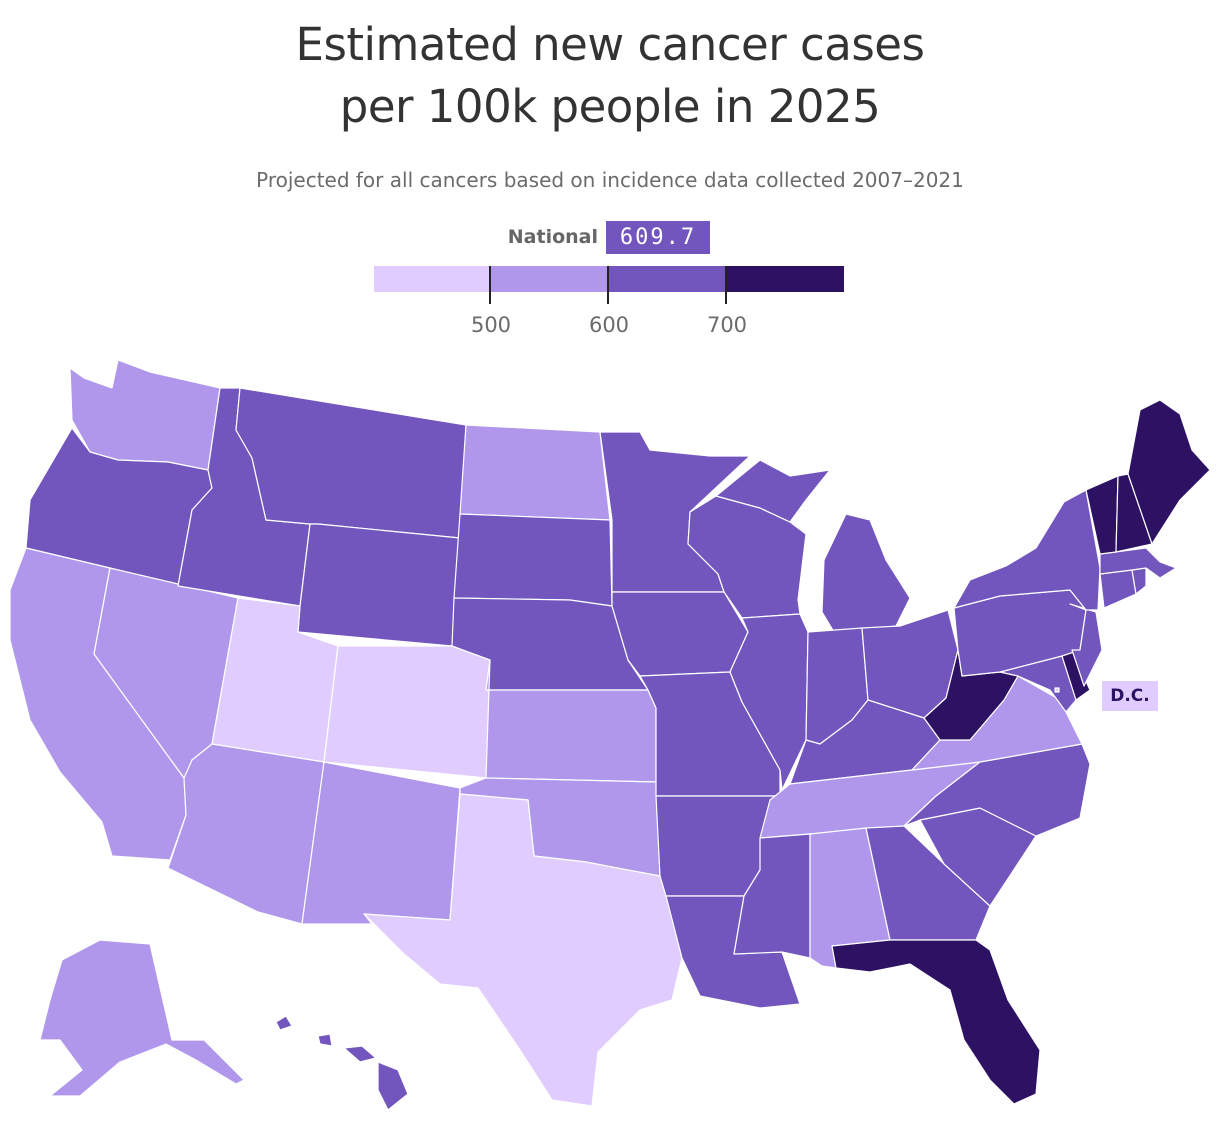  Describe the element at coordinates (351, 463) in the screenshot. I see `state-montana` at that location.